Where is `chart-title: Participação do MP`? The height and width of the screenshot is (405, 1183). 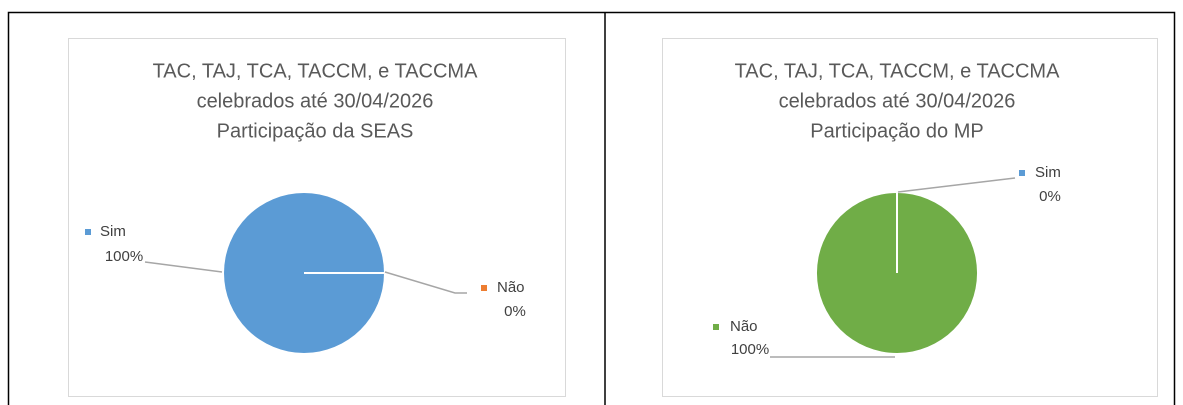
chart-title: Participação do MP is located at coordinates (896, 131).